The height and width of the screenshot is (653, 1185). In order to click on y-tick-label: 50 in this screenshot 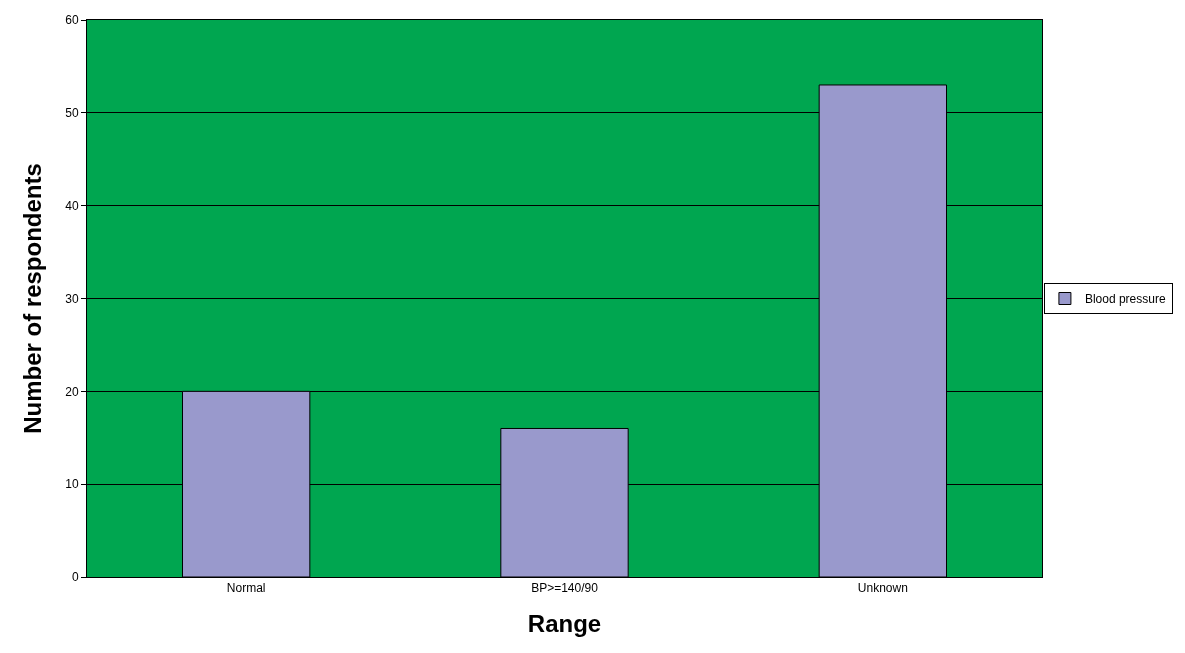, I will do `click(72, 113)`.